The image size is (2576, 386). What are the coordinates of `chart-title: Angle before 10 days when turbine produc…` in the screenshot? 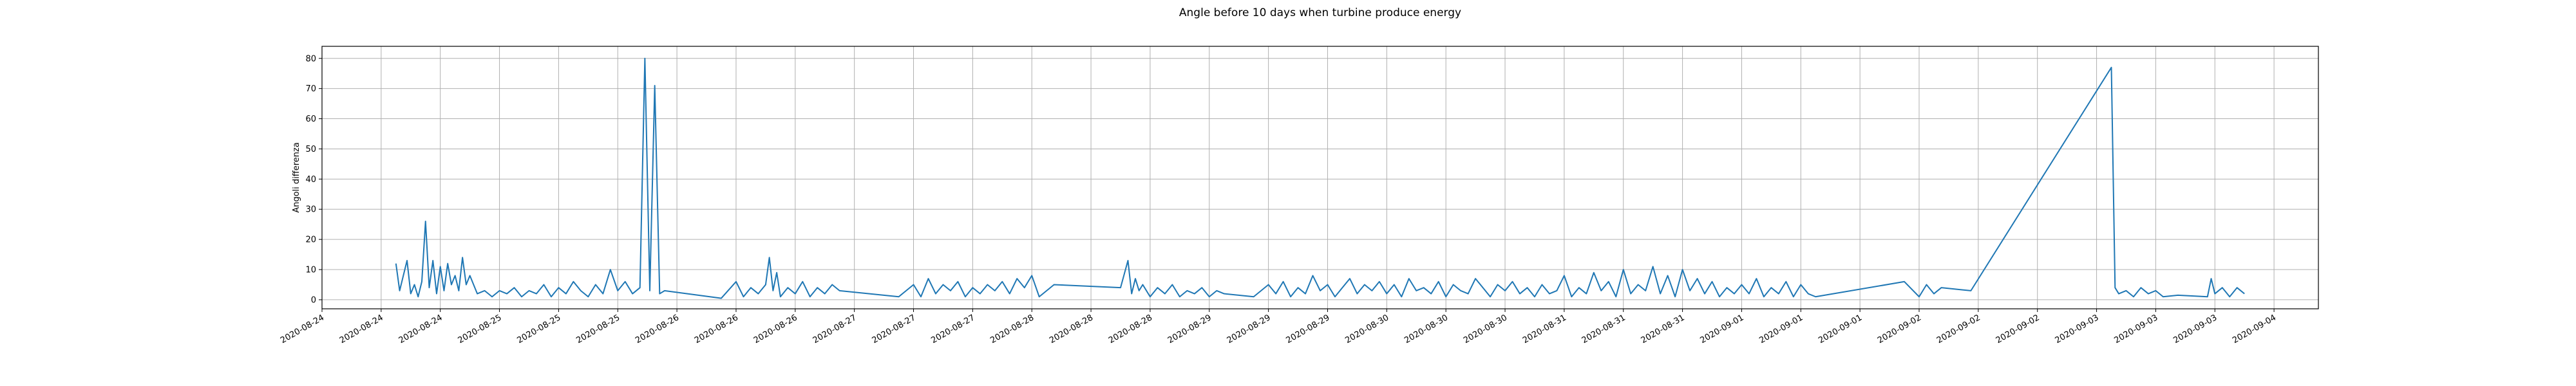 It's located at (1320, 12).